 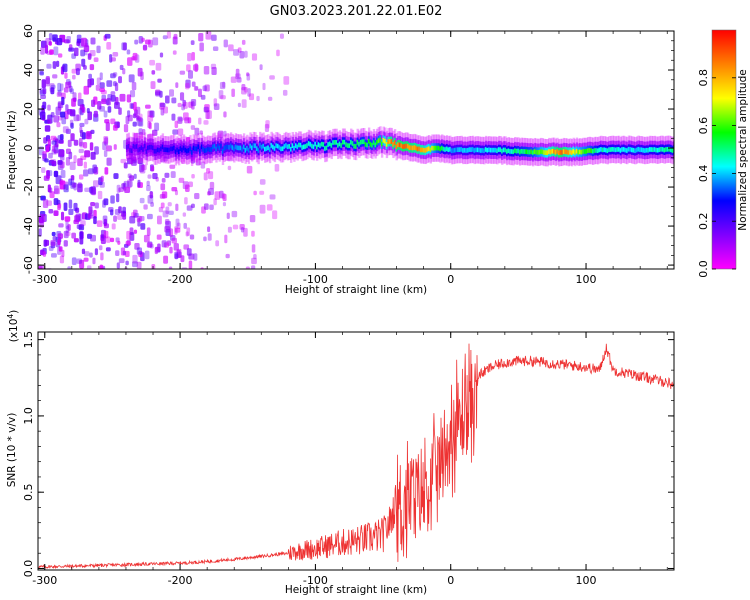 I want to click on y-tick-label: 0, so click(x=28, y=148).